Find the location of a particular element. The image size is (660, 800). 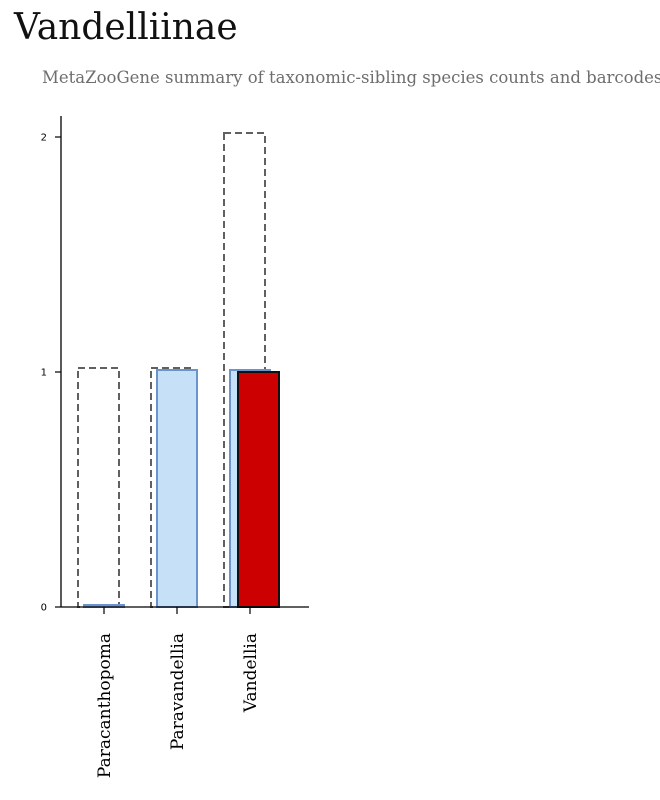

x-tick-label: Vandellia is located at coordinates (251, 673).